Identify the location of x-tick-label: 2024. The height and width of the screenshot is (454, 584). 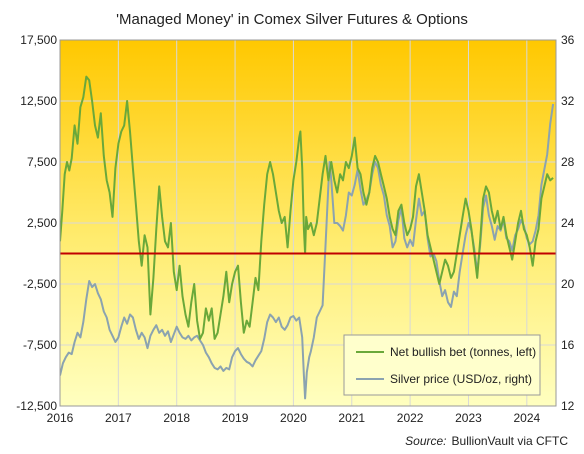
(526, 418).